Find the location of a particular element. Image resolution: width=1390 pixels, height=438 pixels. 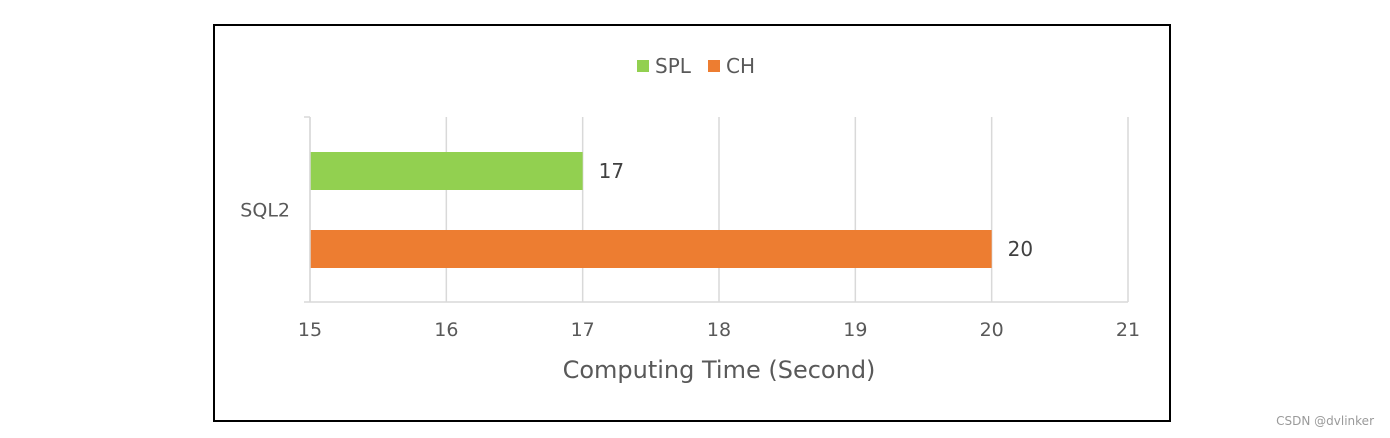

x-tick-label-15: 15 is located at coordinates (310, 330).